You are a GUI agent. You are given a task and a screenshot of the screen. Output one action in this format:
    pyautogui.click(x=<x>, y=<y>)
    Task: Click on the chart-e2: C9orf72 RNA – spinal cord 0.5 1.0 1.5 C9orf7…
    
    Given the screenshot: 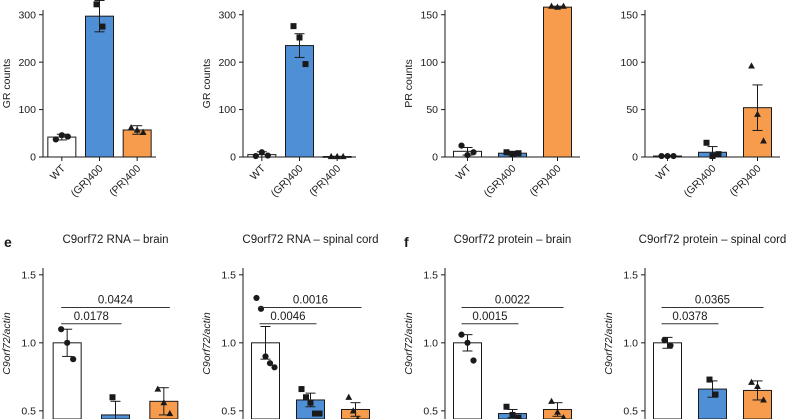 What is the action you would take?
    pyautogui.click(x=290, y=326)
    